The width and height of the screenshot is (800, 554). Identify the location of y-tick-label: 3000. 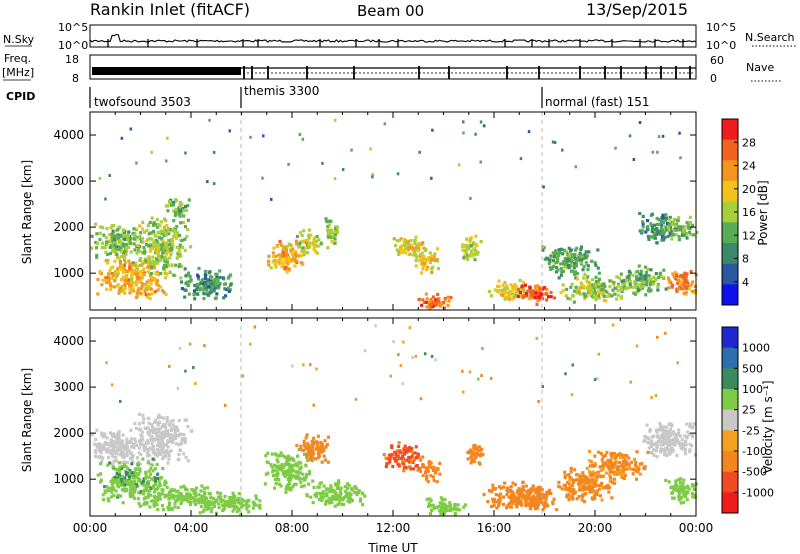
(68, 387).